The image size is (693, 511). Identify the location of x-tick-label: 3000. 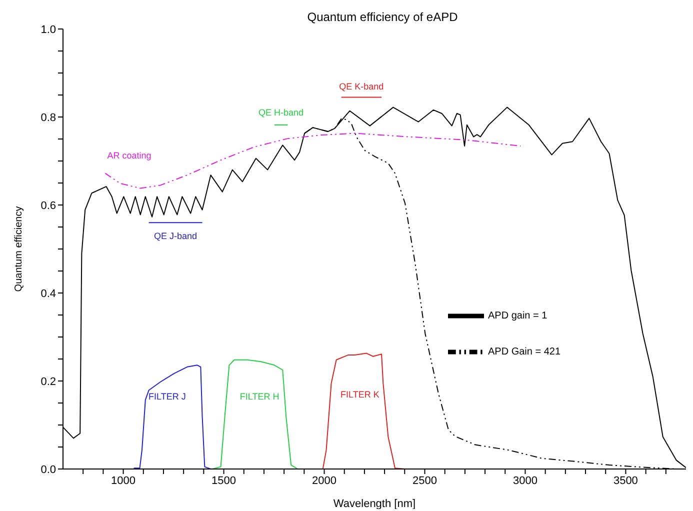
(525, 480).